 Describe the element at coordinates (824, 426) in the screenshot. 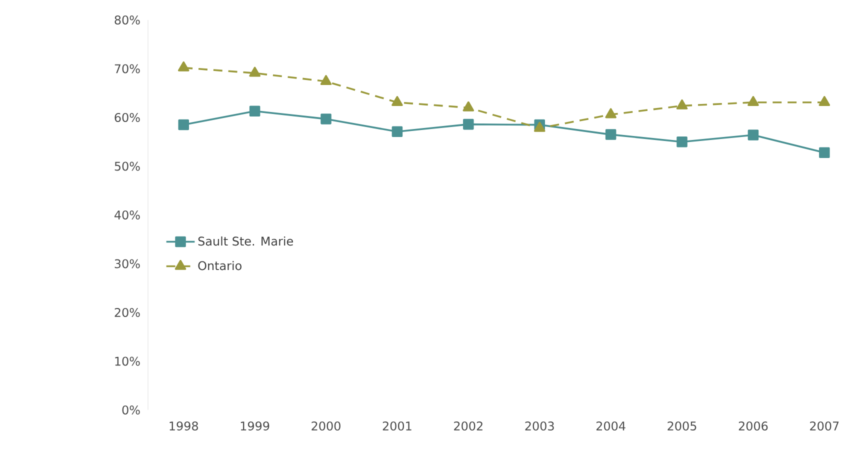

I see `x-tick-label: 2007` at that location.